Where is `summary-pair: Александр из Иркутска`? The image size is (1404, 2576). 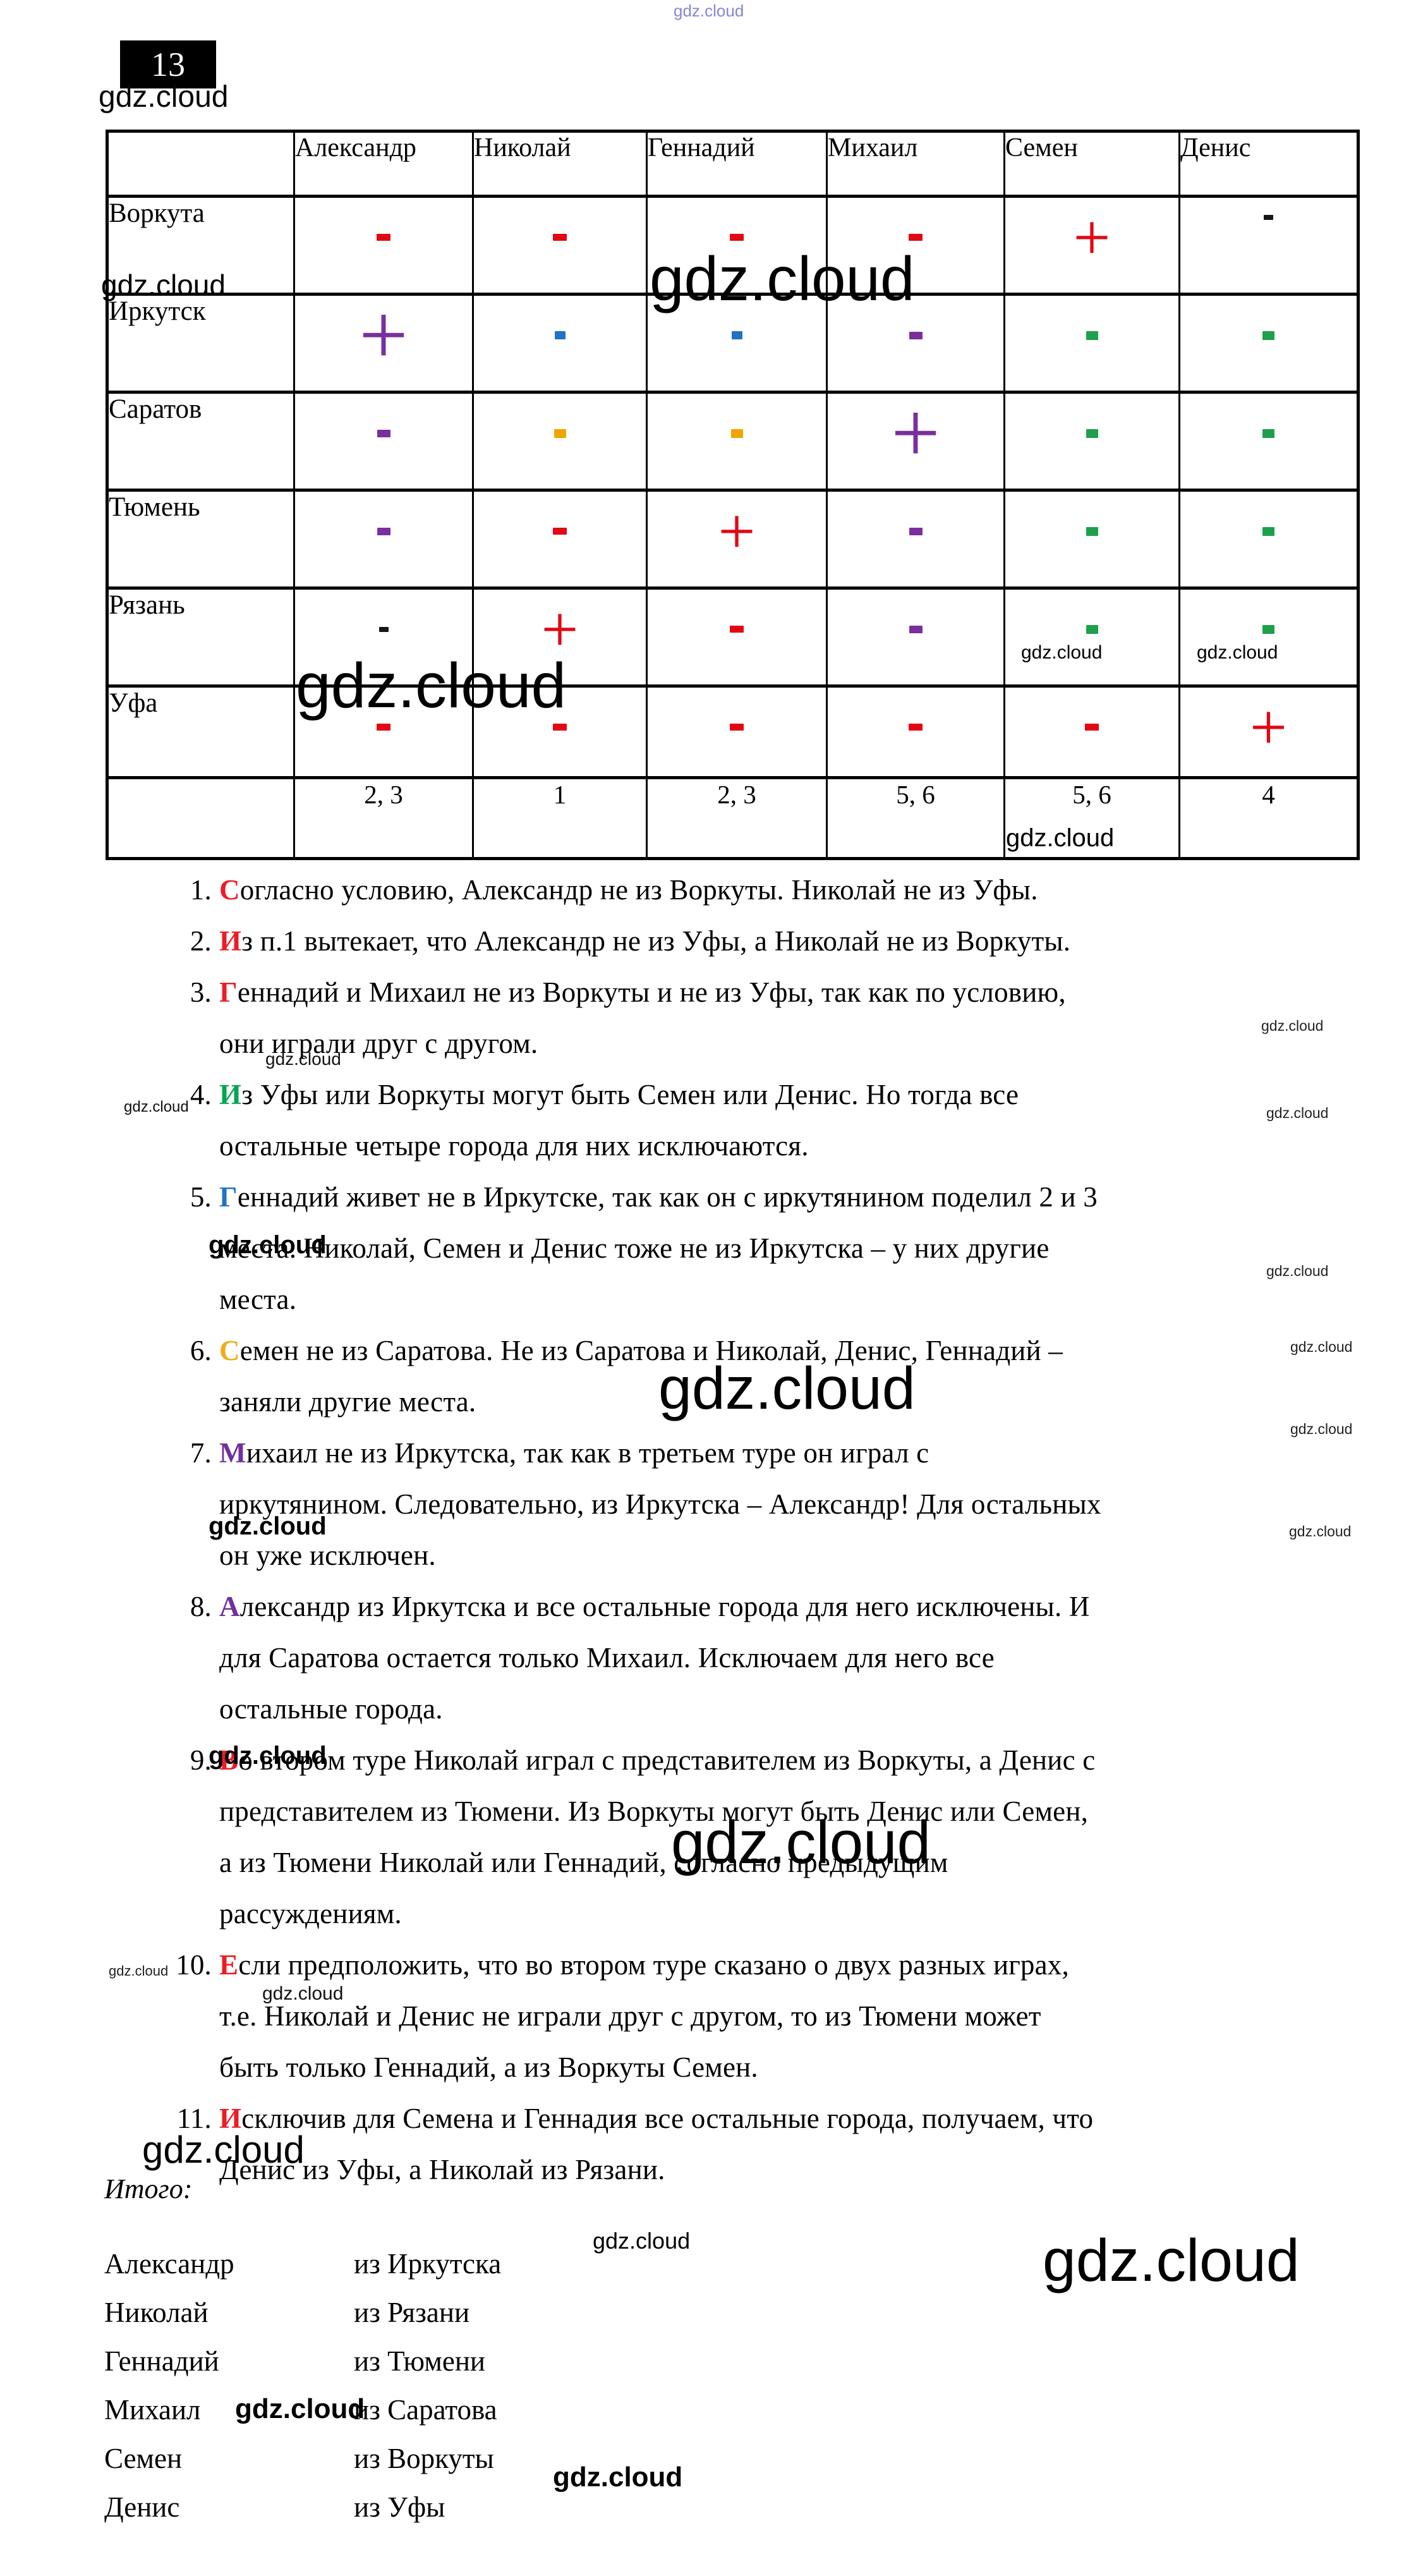 summary-pair: Александр из Иркутска is located at coordinates (302, 2271).